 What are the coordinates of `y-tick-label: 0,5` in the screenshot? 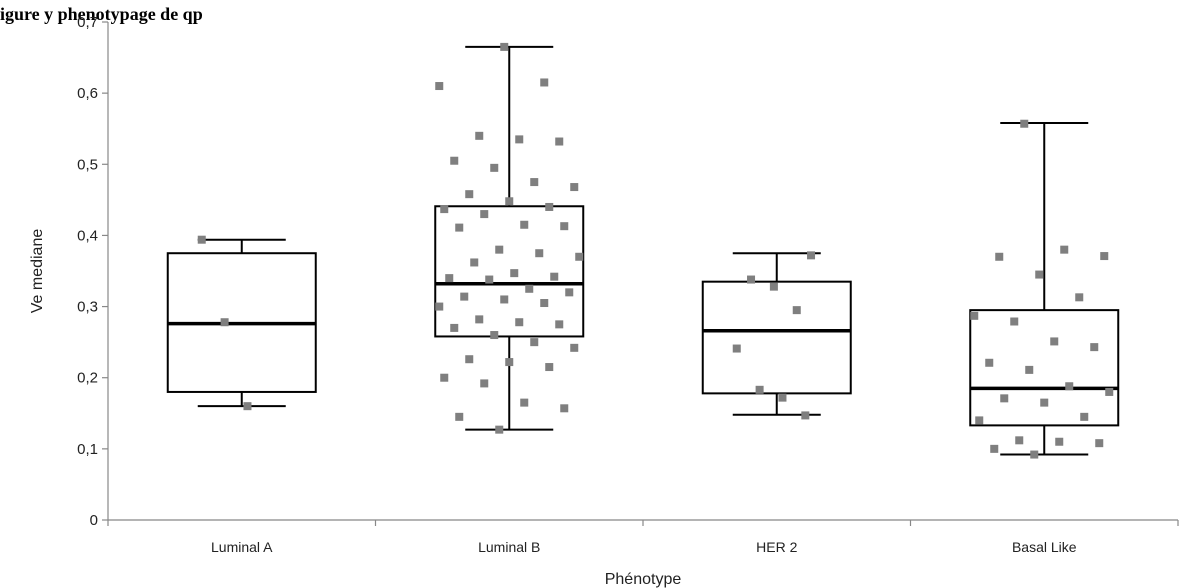 It's located at (87, 164).